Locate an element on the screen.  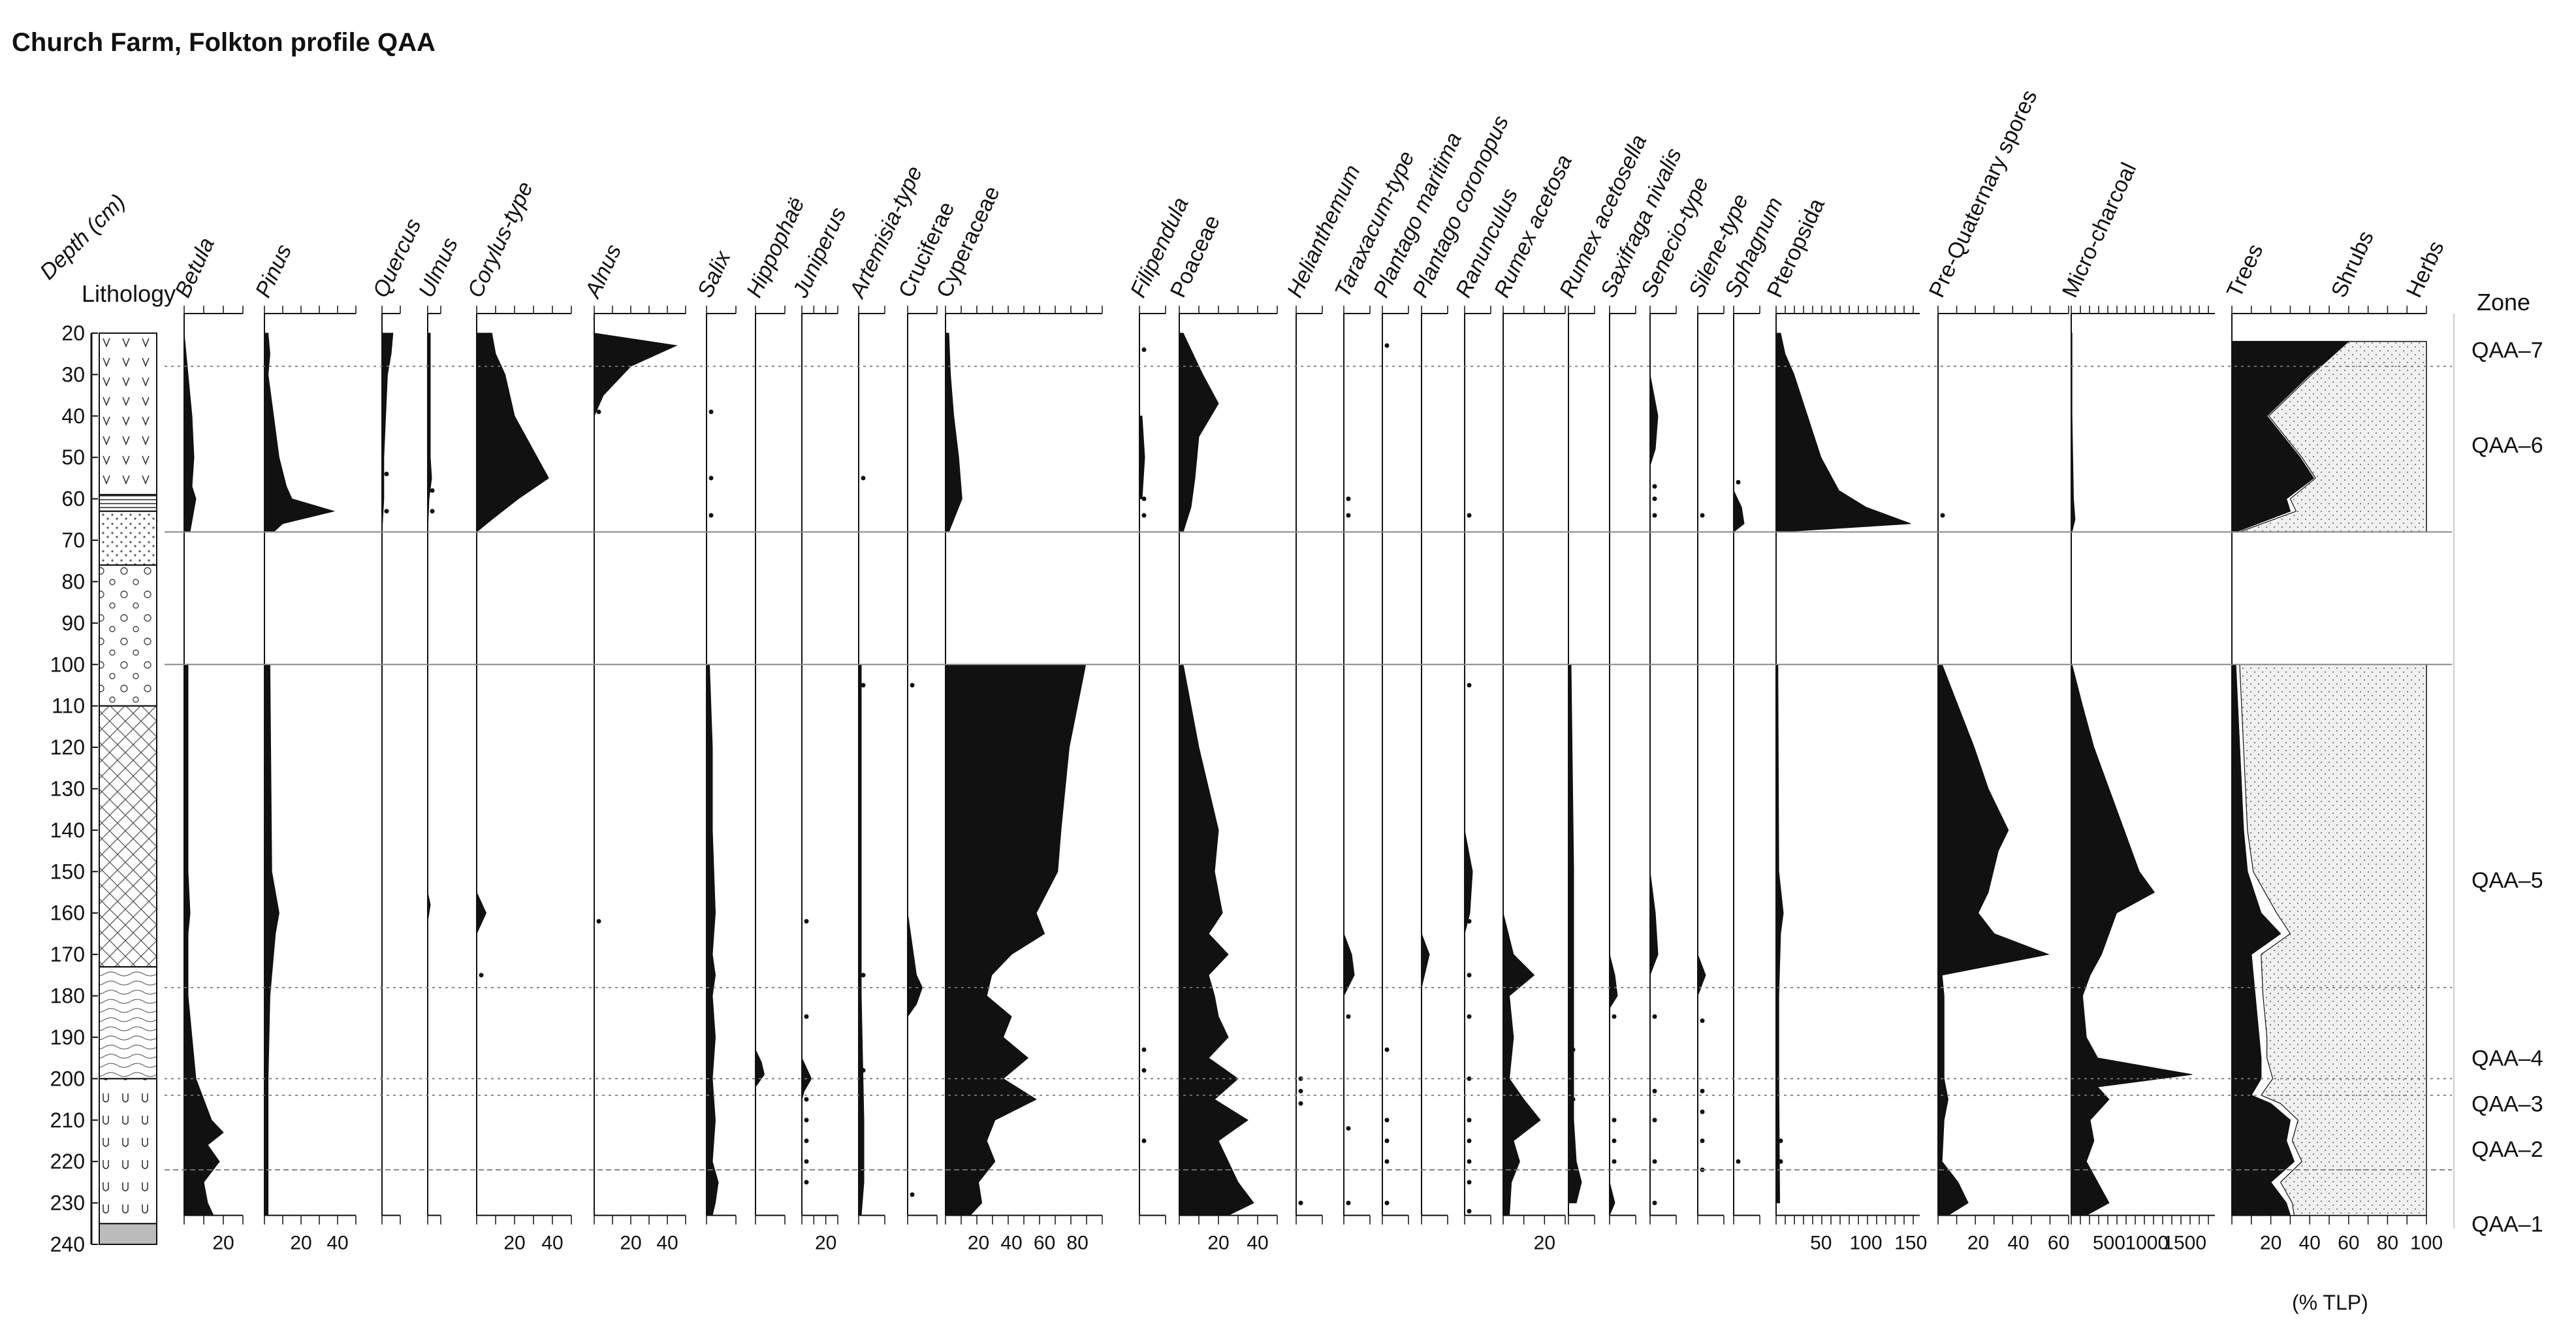
summary-panel: Trees Shrubs Herbs 20 40 60 80 100 is located at coordinates (2335, 740).